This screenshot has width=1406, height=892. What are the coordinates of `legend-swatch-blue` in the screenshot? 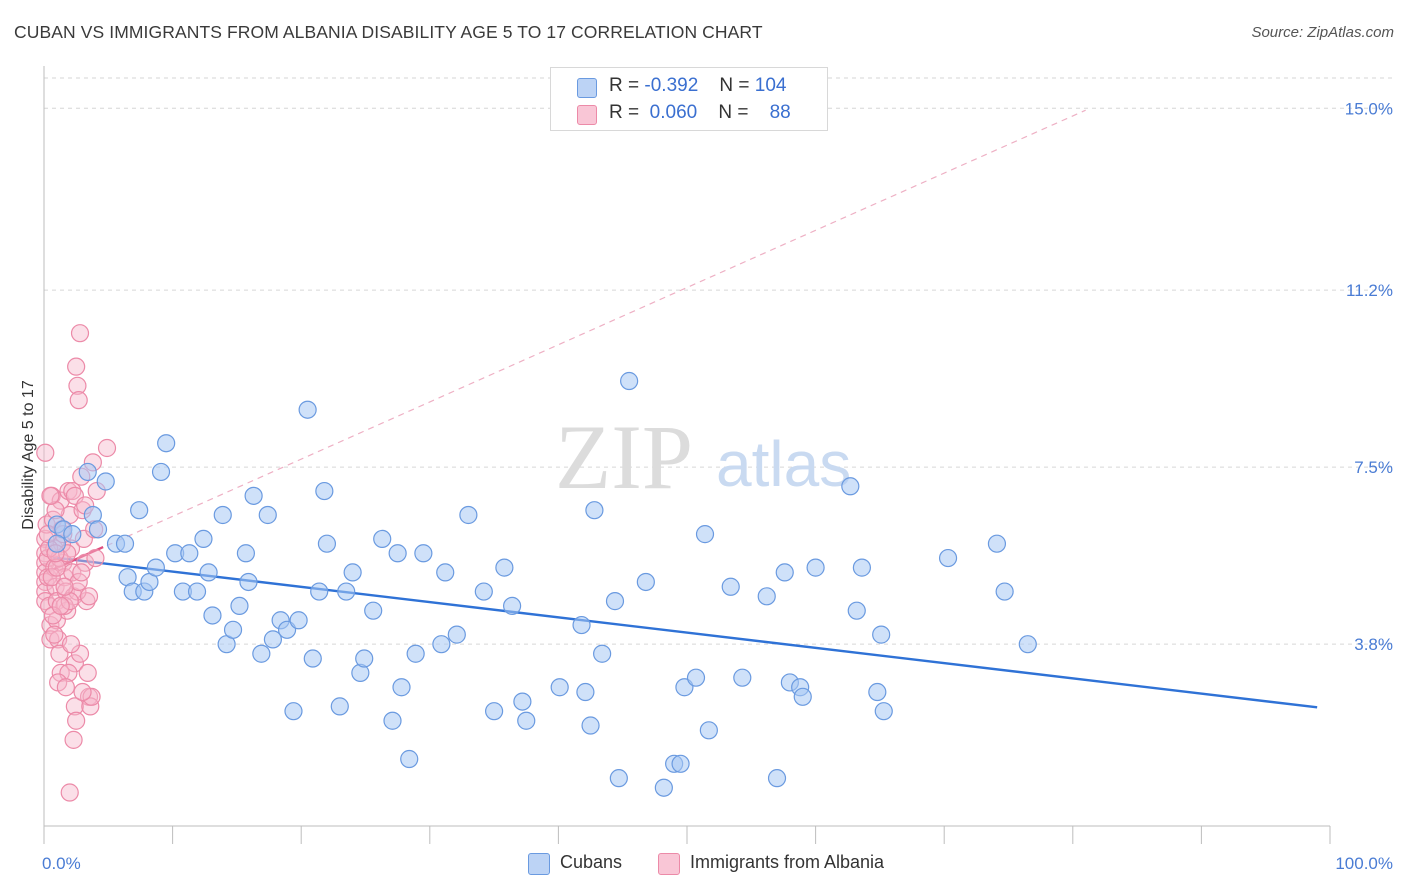 It's located at (539, 864).